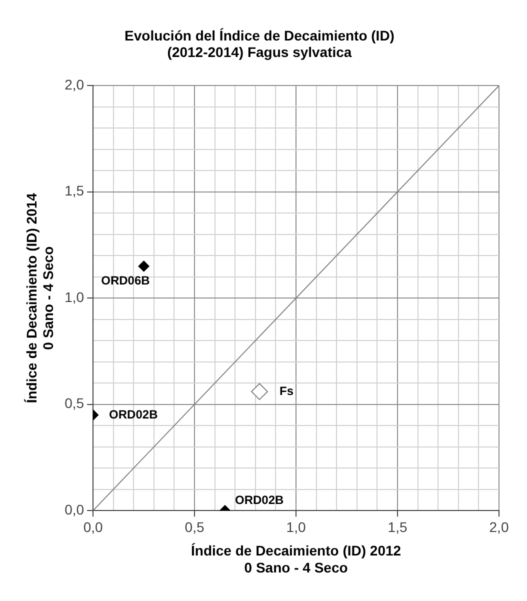 This screenshot has height=601, width=527. Describe the element at coordinates (259, 43) in the screenshot. I see `chart-title: Evolución del Índice de Decaimiento (ID) (2012-2014) Fagus sylvatica` at that location.